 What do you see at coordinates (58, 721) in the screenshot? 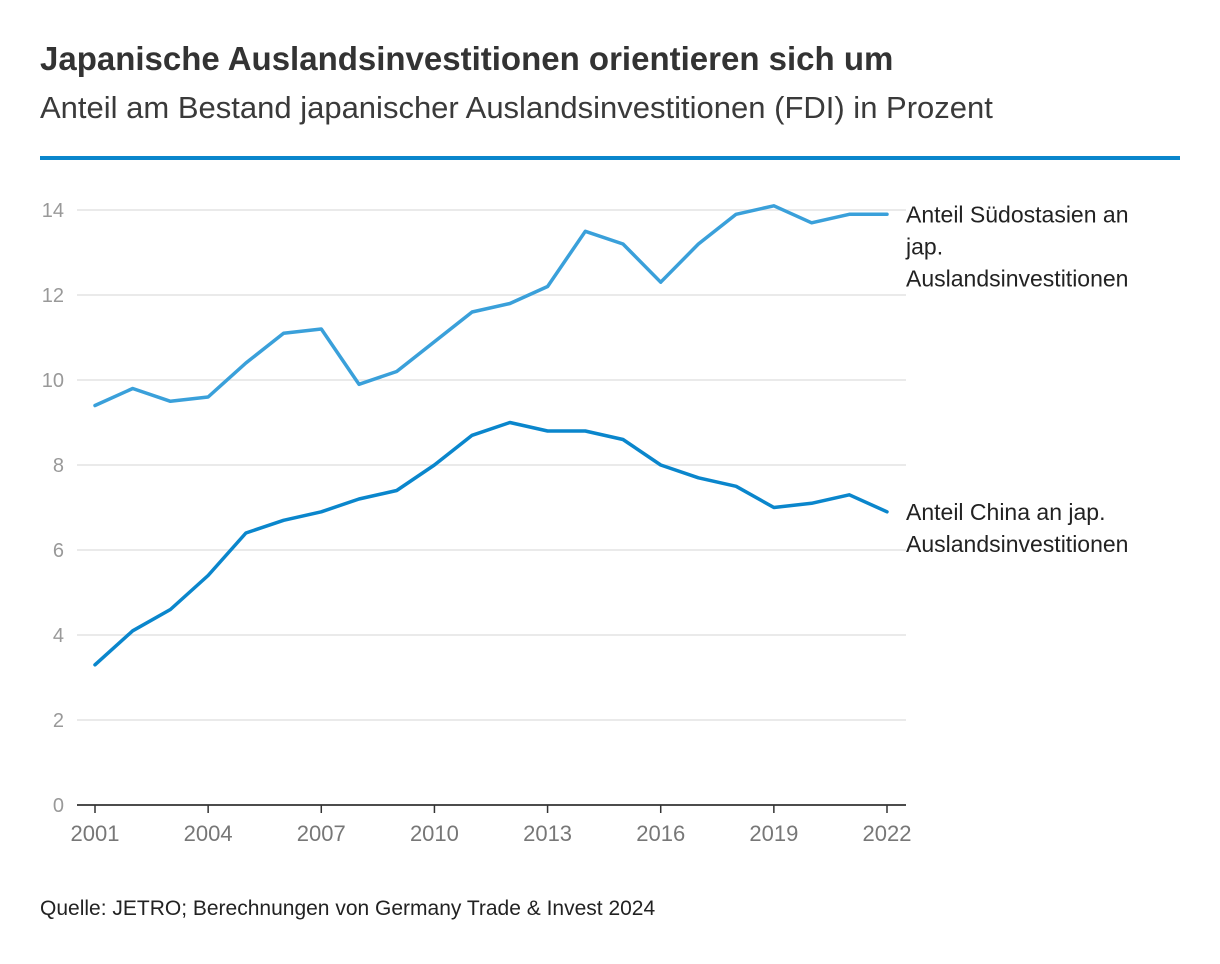
I see `y-tick-label: 2` at bounding box center [58, 721].